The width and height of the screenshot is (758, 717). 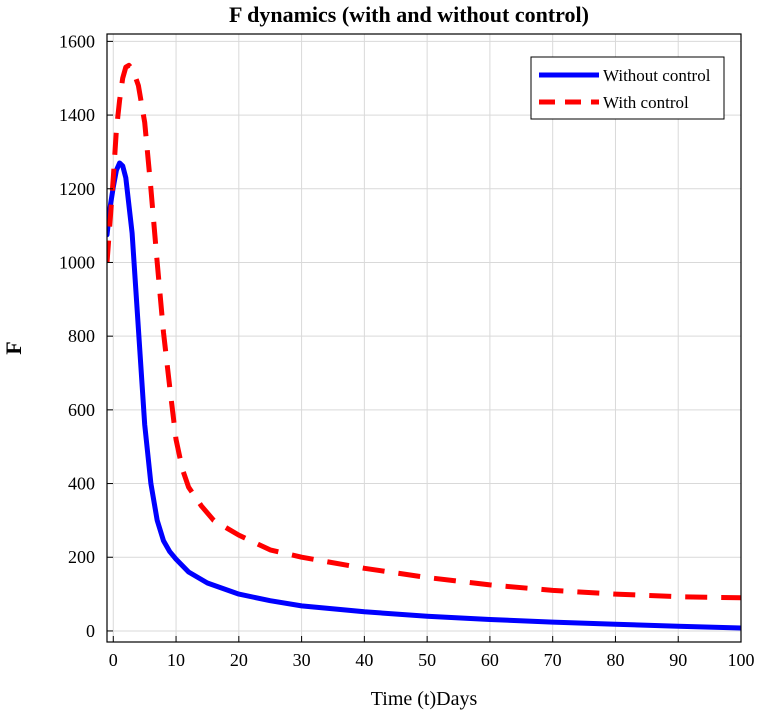 What do you see at coordinates (81, 336) in the screenshot?
I see `y-tick-label: 800` at bounding box center [81, 336].